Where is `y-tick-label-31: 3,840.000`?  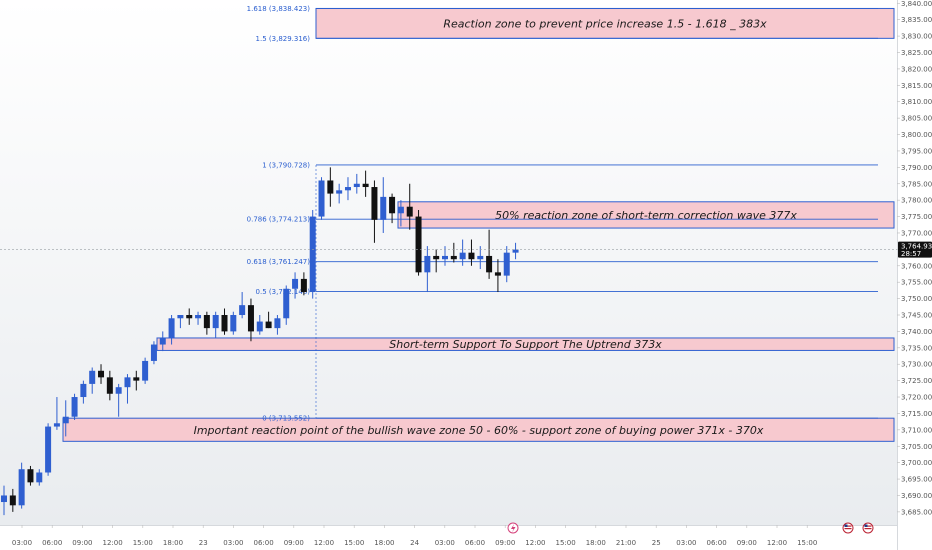 y-tick-label-31: 3,840.000 is located at coordinates (916, 4).